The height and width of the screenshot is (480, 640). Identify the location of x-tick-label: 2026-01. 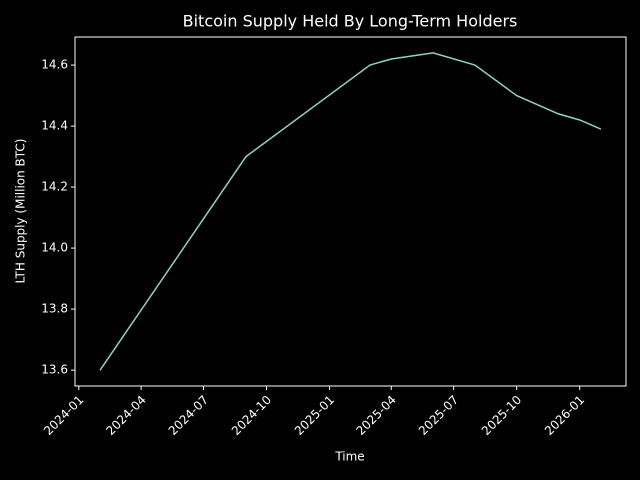
(564, 415).